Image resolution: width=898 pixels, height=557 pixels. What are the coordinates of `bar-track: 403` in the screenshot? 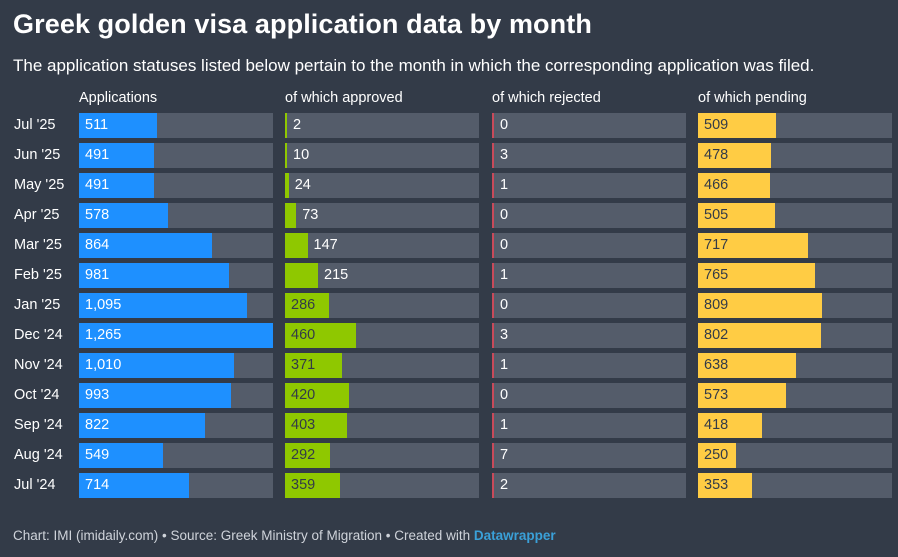 It's located at (382, 425).